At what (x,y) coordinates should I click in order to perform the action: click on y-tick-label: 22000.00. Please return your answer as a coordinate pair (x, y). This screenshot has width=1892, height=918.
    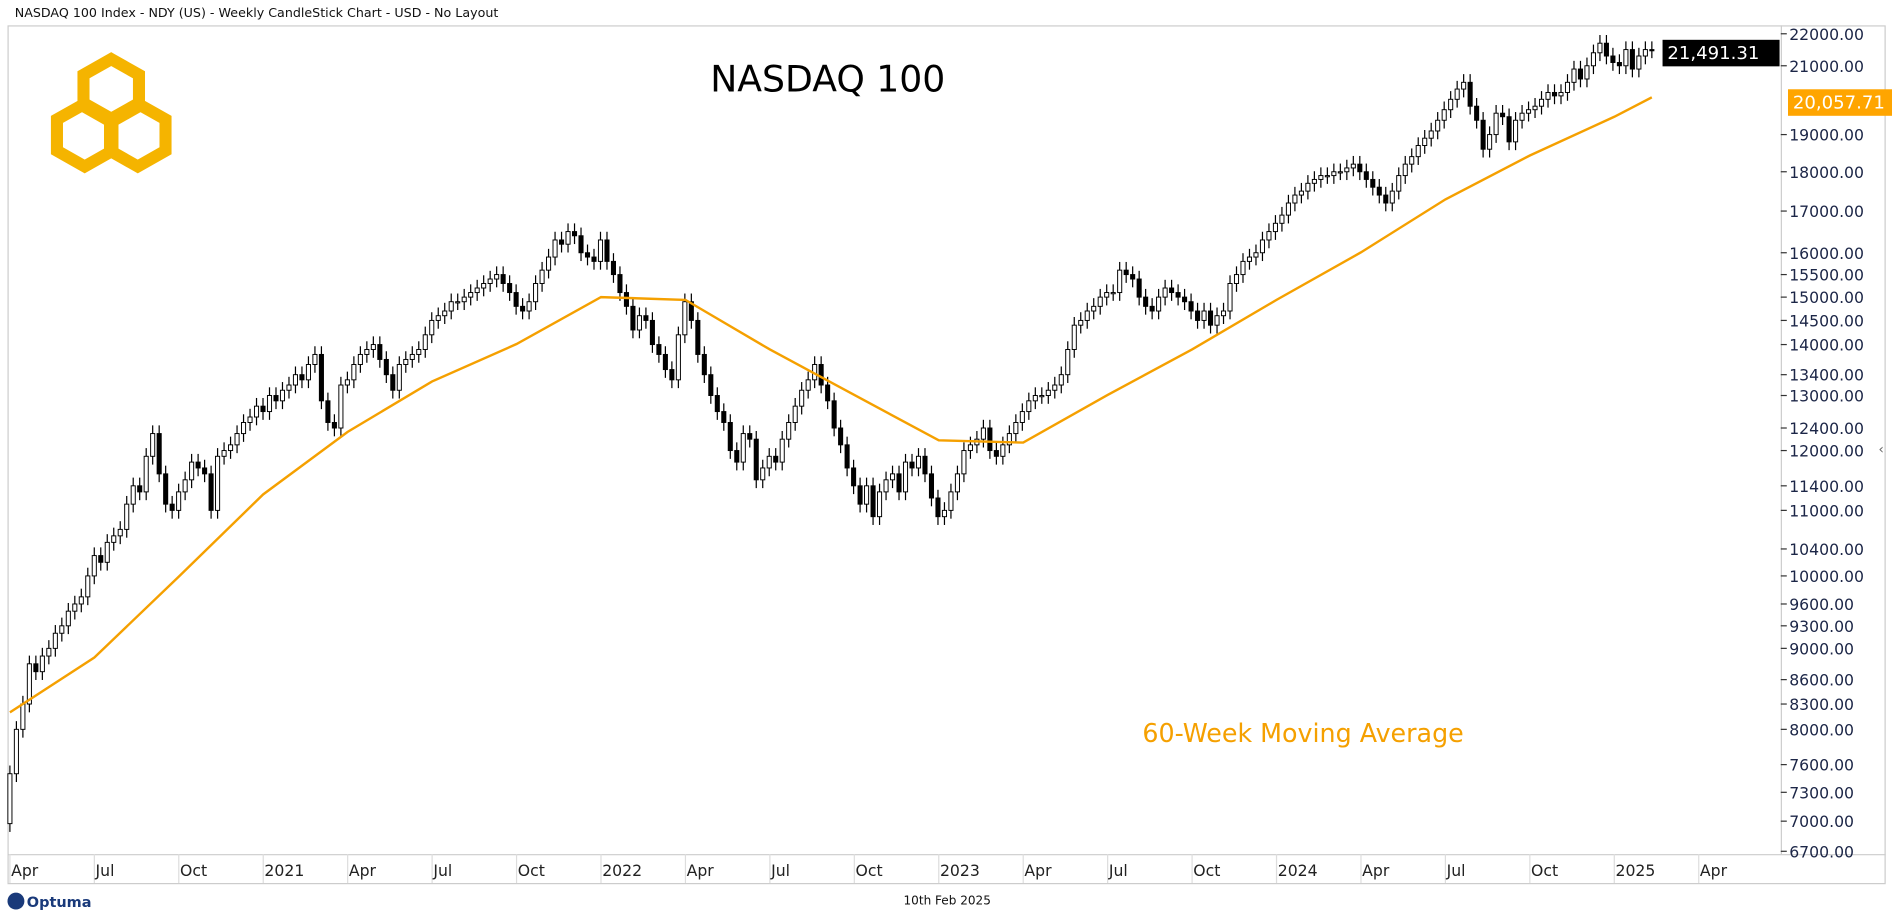
    Looking at the image, I should click on (1826, 34).